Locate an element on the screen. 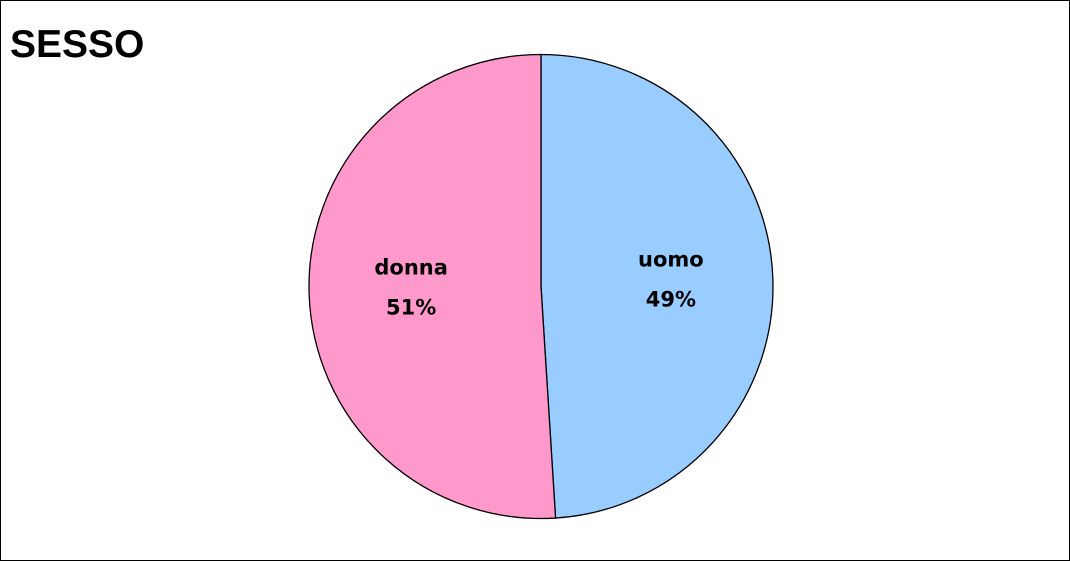  slice-label-uomo: uomo is located at coordinates (671, 259).